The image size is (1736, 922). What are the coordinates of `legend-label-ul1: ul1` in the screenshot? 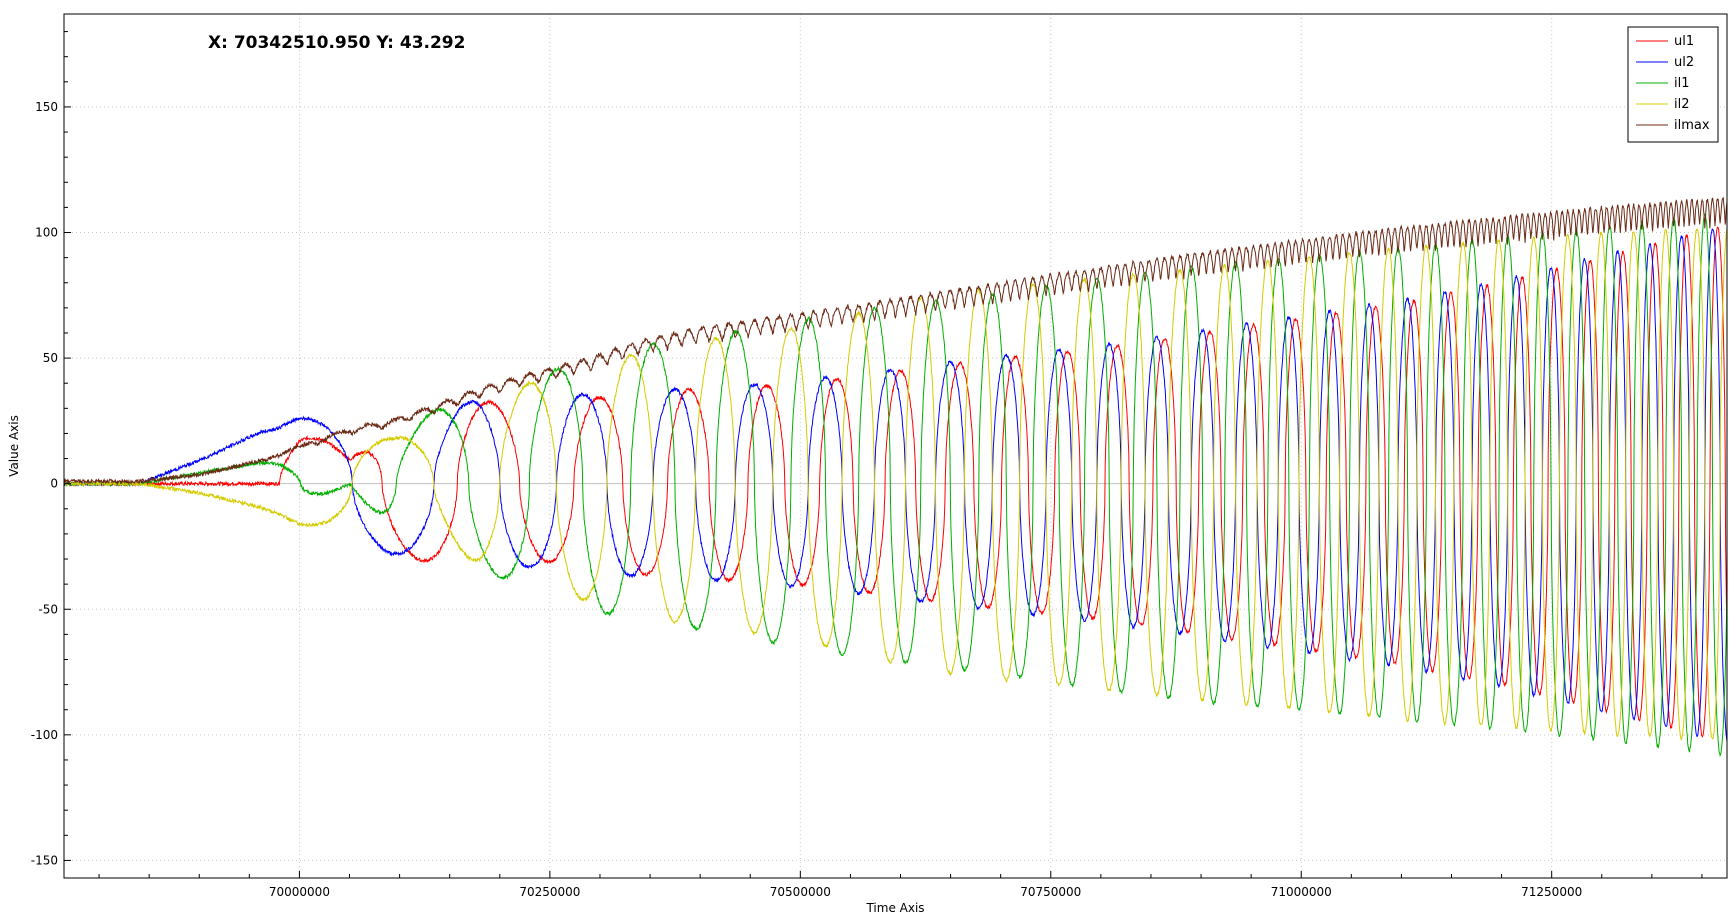 It's located at (1684, 41).